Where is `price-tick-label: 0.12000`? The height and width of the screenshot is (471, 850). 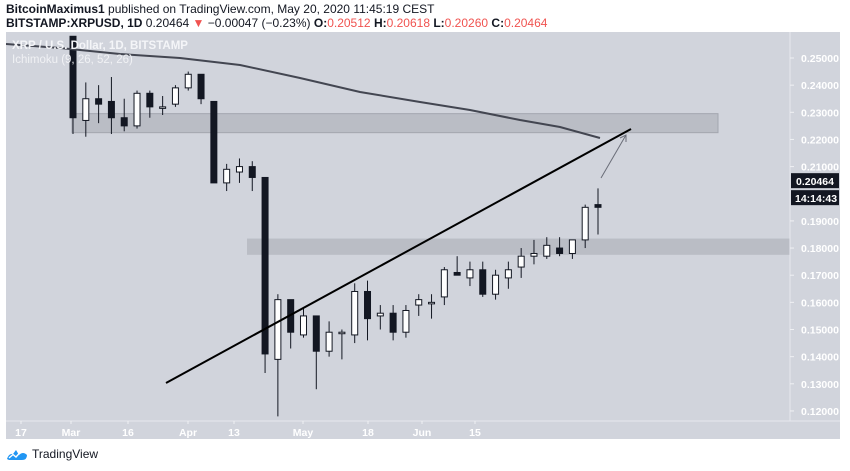
price-tick-label: 0.12000 is located at coordinates (820, 412).